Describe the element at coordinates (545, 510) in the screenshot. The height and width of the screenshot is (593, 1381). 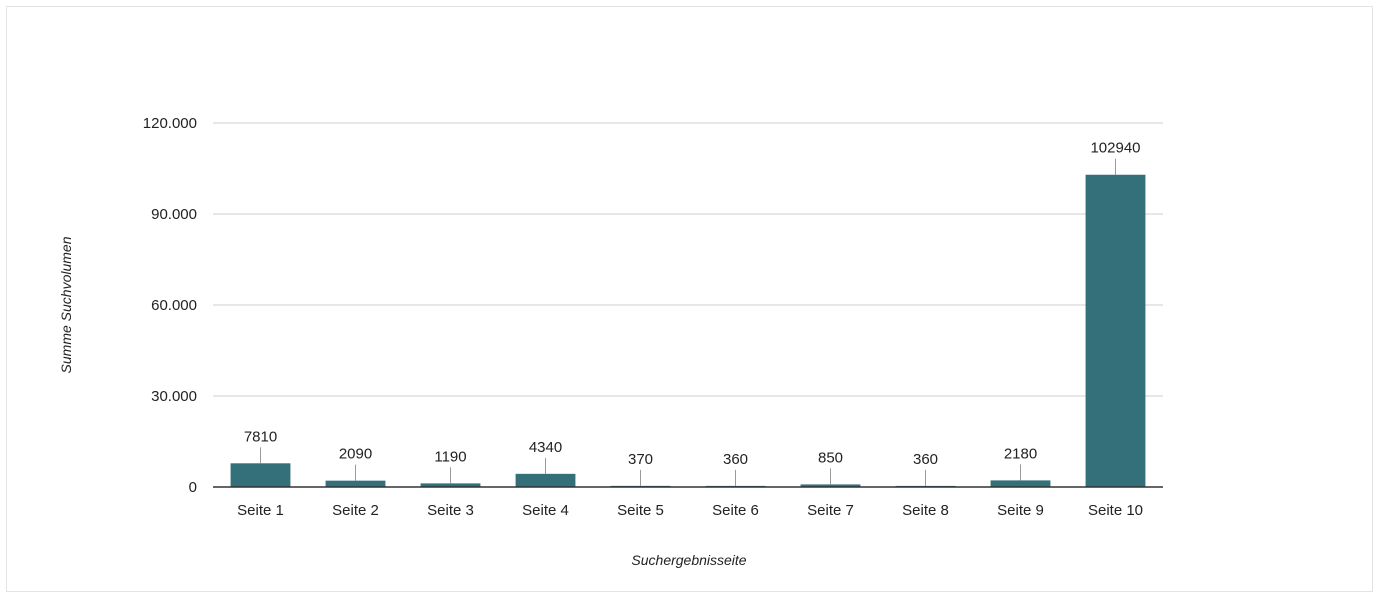
I see `x-tick-label: Seite 4` at that location.